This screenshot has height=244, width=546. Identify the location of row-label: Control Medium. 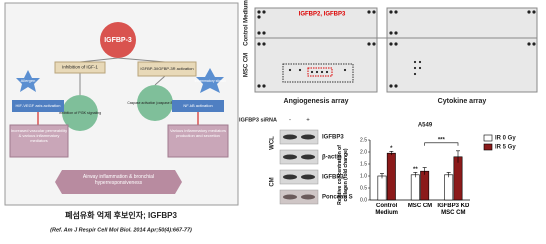
(247, 23).